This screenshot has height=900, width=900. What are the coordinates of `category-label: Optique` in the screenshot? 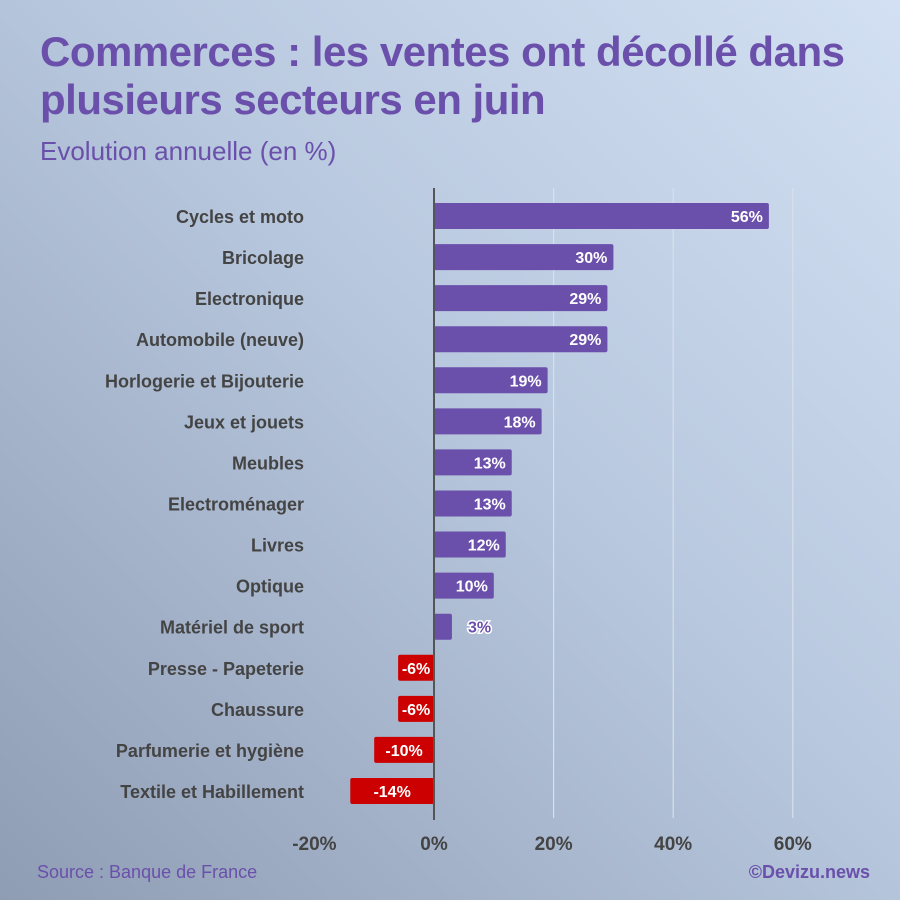 It's located at (270, 587).